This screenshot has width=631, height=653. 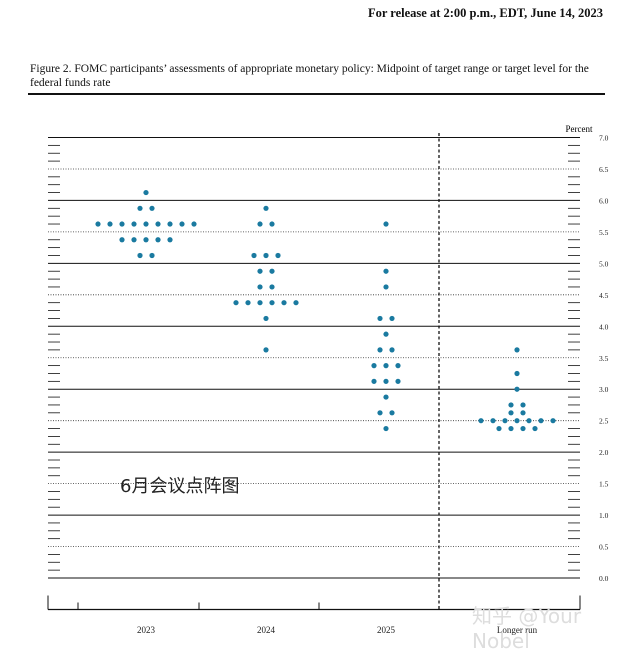 I want to click on y-tick-label: 5.0, so click(x=604, y=263).